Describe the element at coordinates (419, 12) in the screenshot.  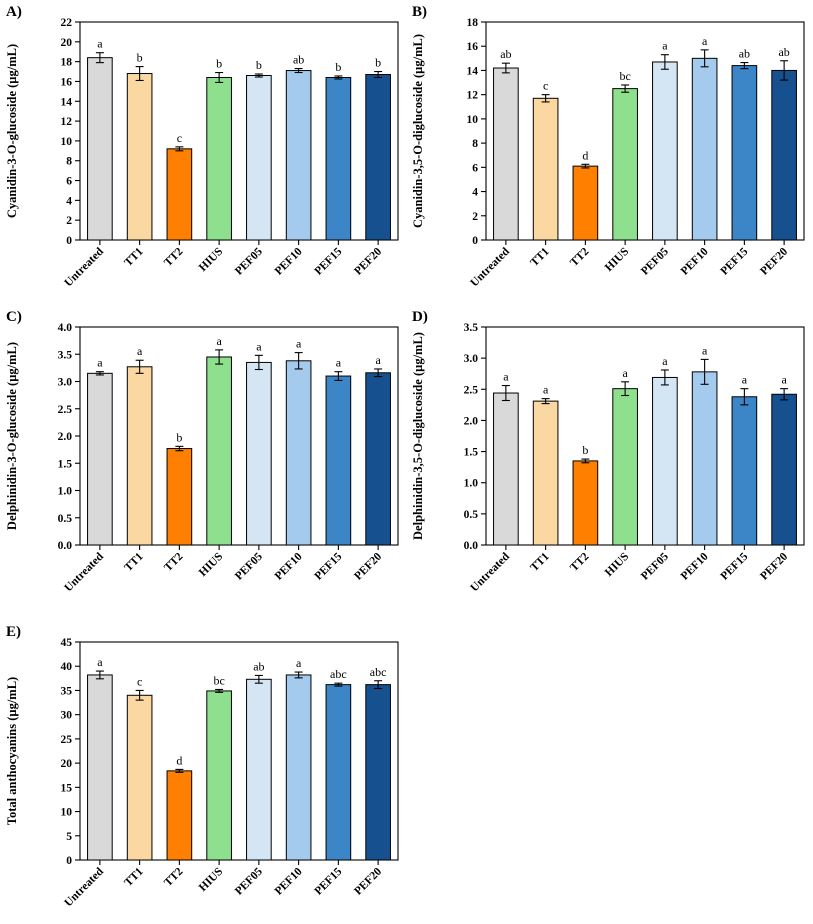
I see `panel-label-b: B)` at that location.